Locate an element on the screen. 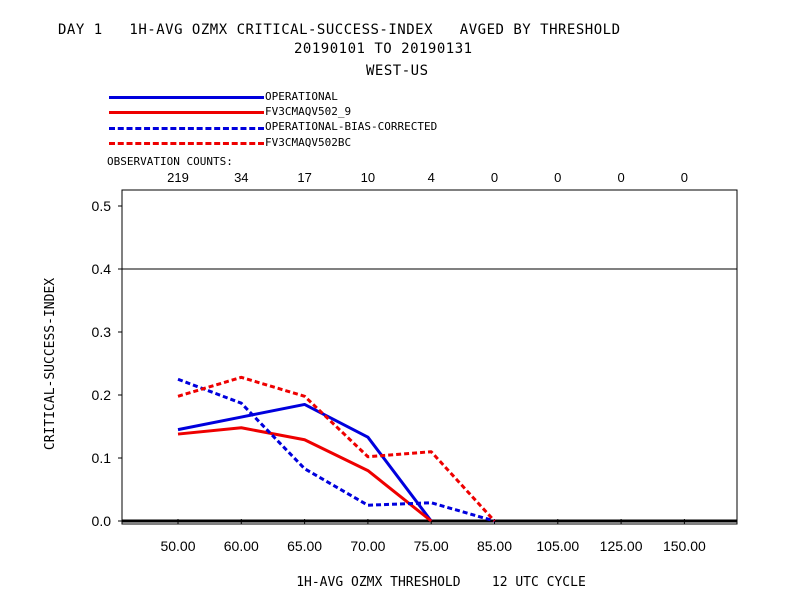 The image size is (792, 612). y-tick-label: 0.2 is located at coordinates (102, 395).